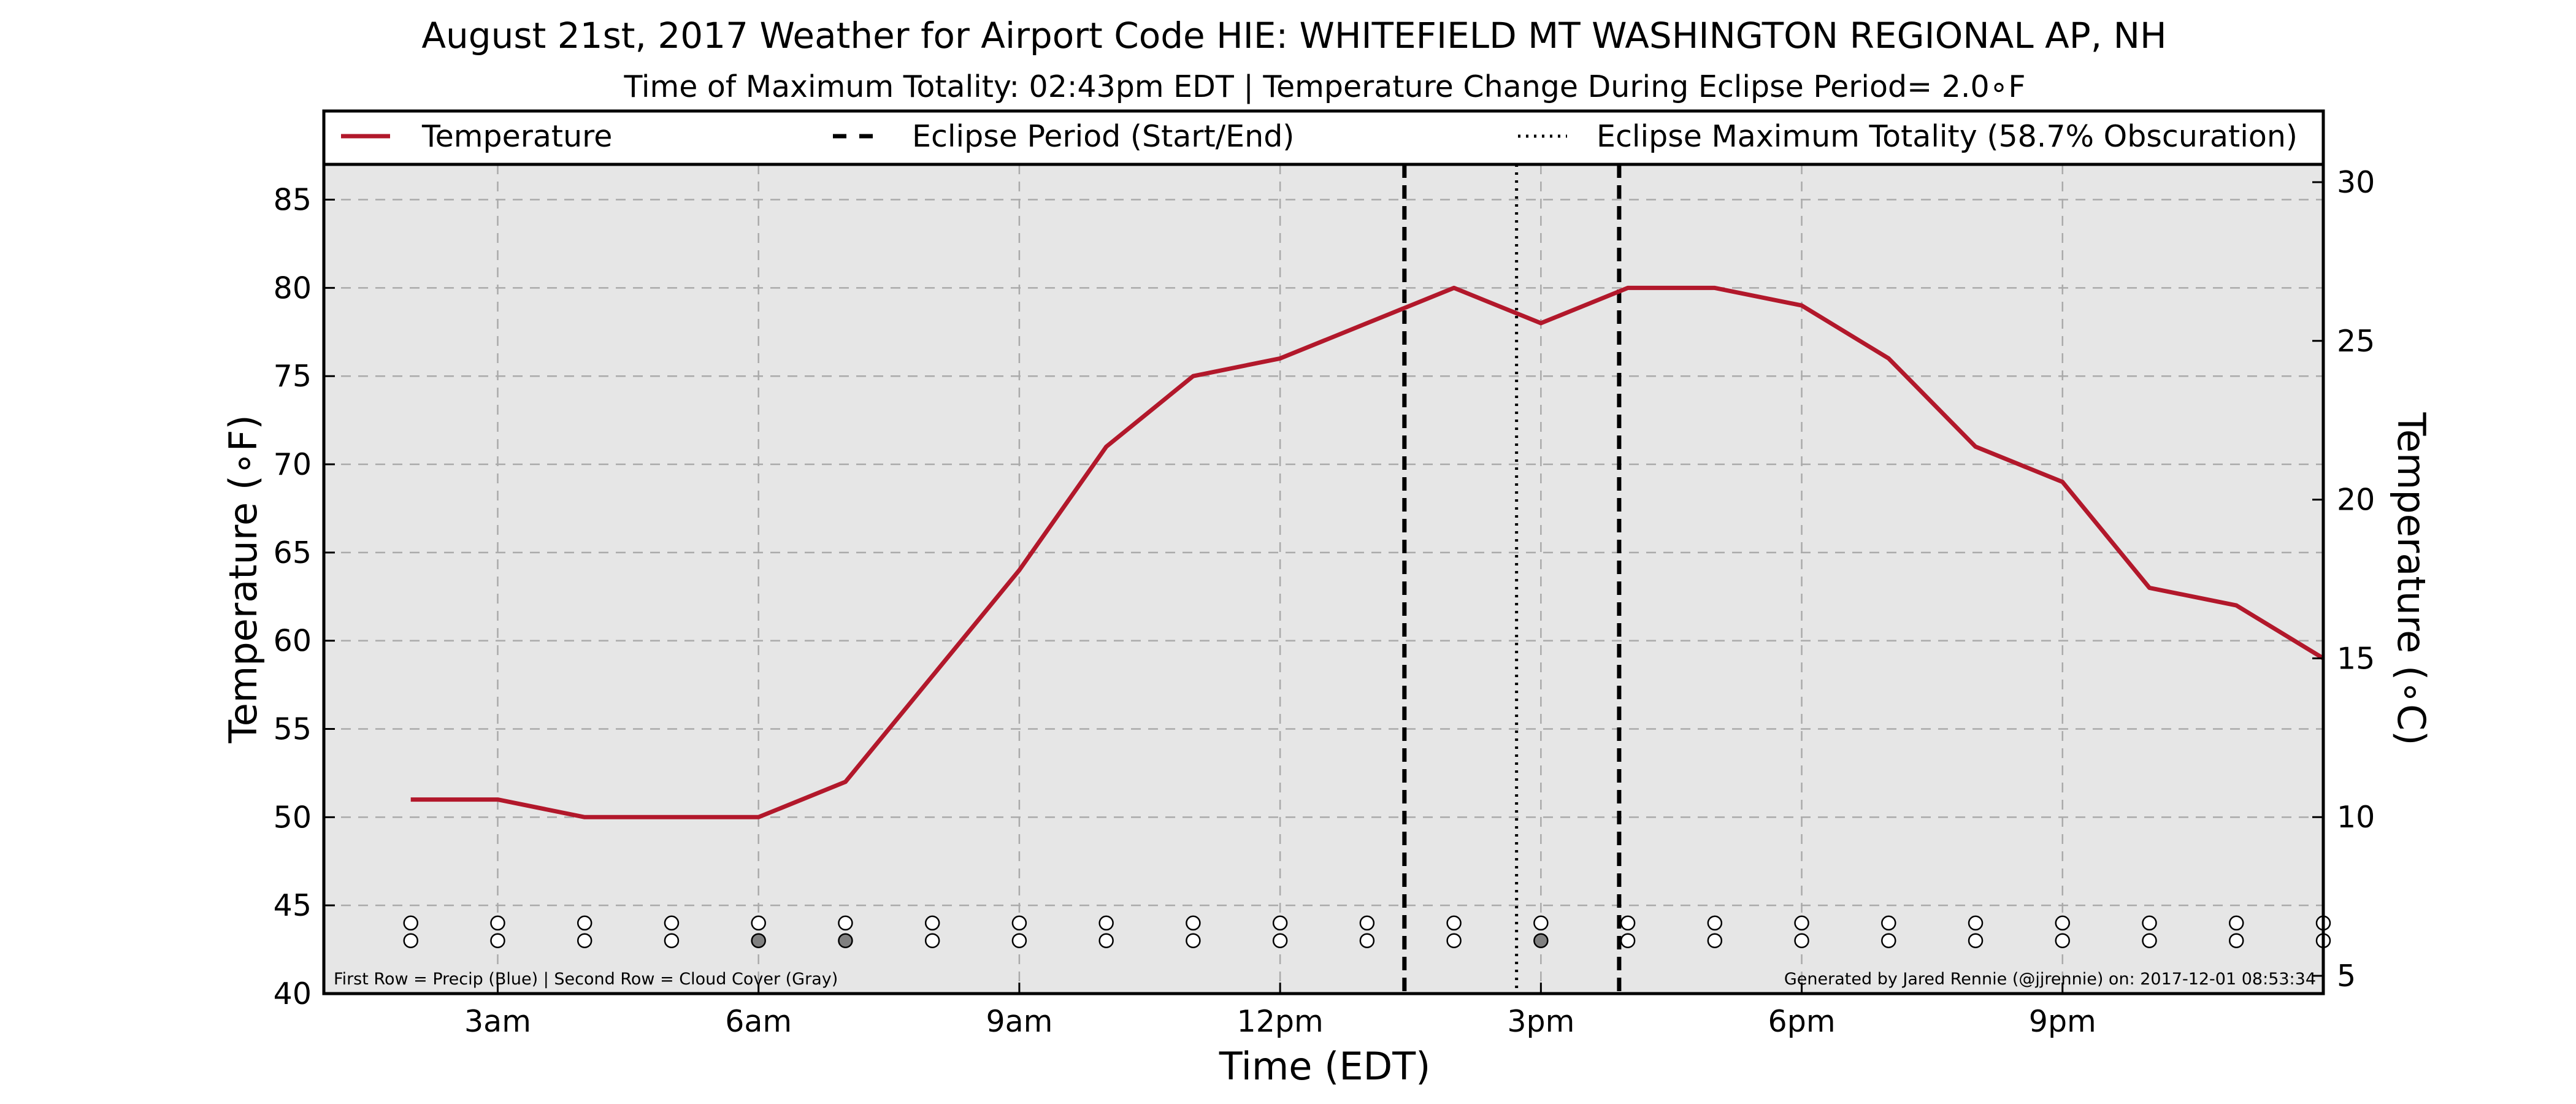  I want to click on y-axis-right: 5 10 15 20 25 30, so click(2343, 579).